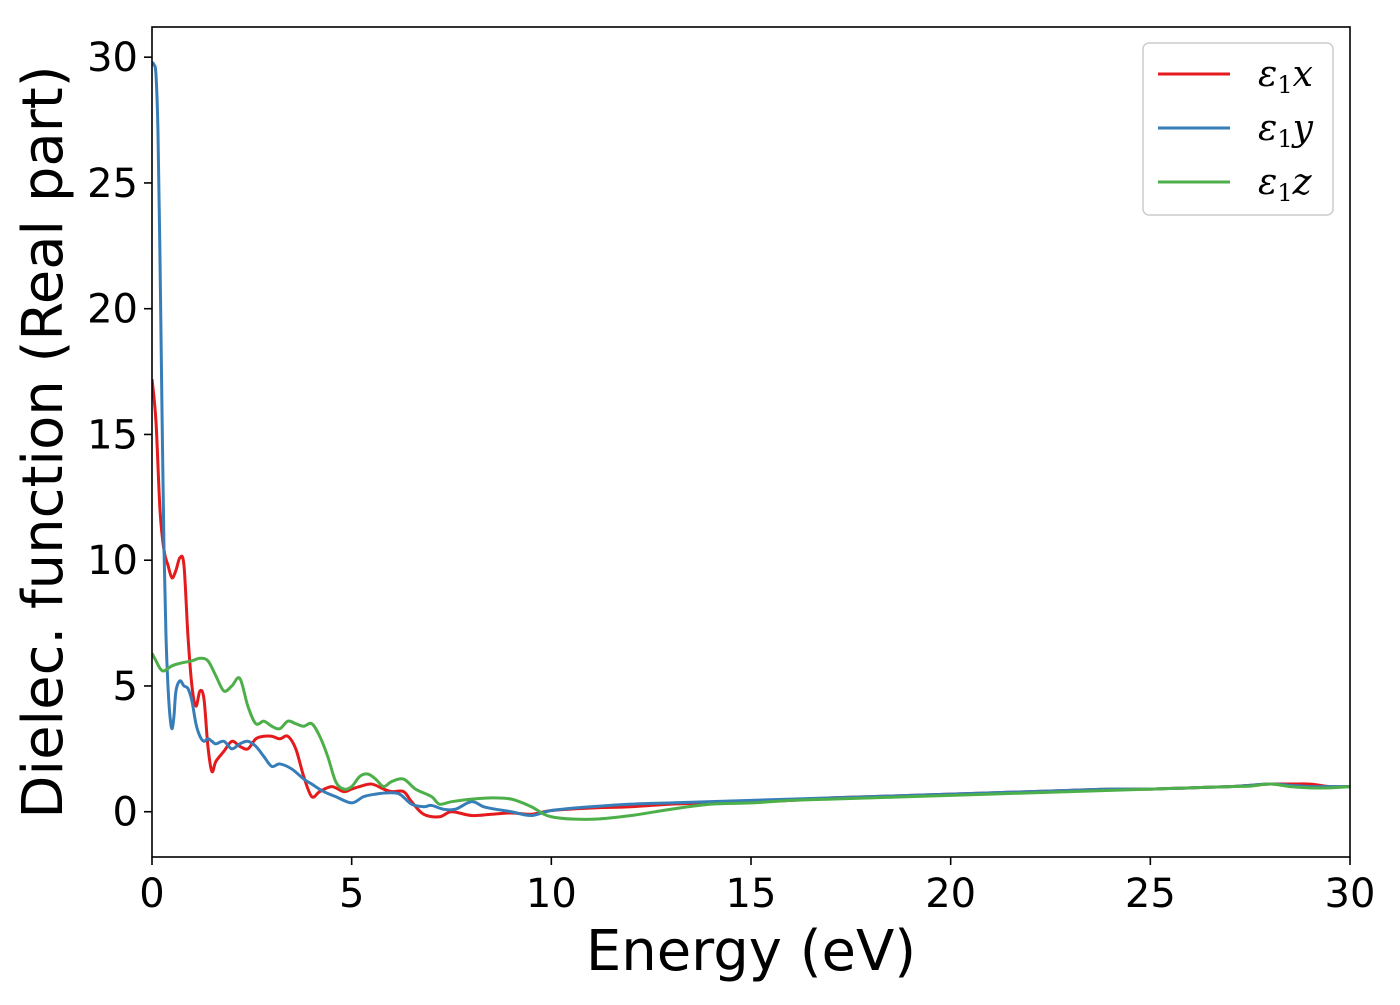  Describe the element at coordinates (950, 894) in the screenshot. I see `x-tick-label: 20` at that location.